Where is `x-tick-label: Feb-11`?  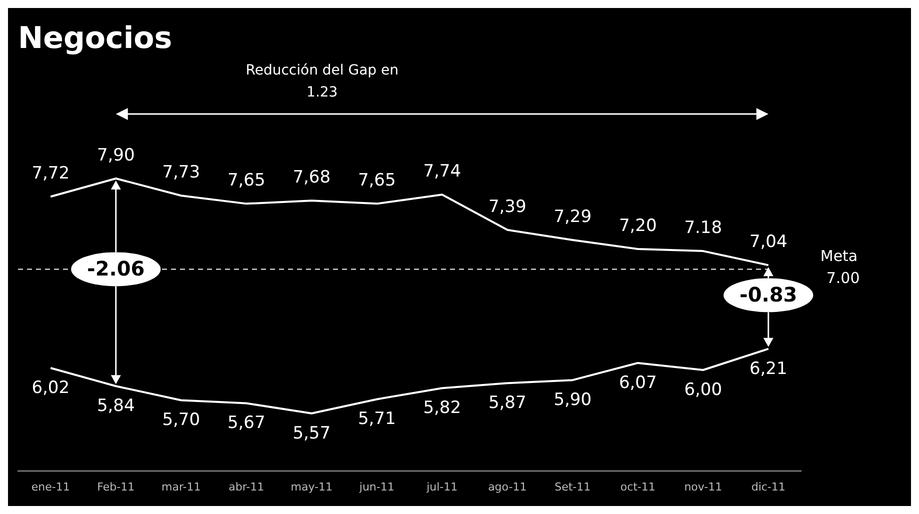 x-tick-label: Feb-11 is located at coordinates (116, 487).